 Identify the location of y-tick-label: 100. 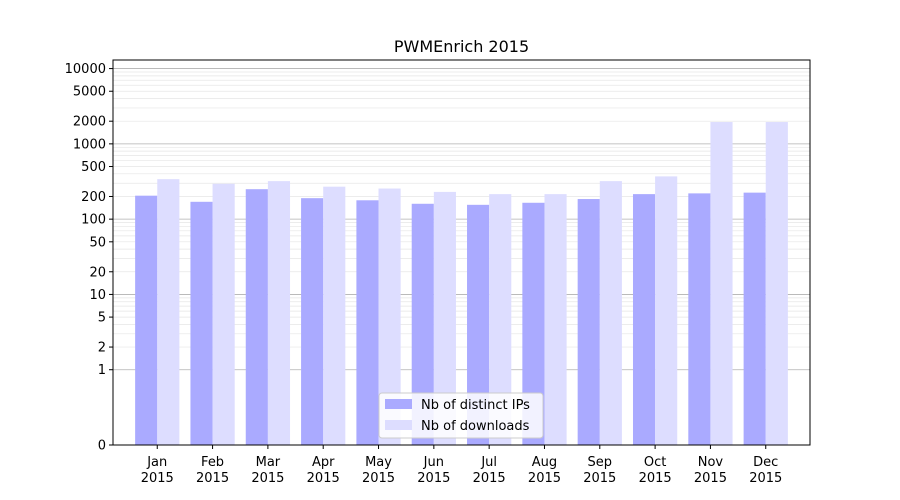
(93, 220).